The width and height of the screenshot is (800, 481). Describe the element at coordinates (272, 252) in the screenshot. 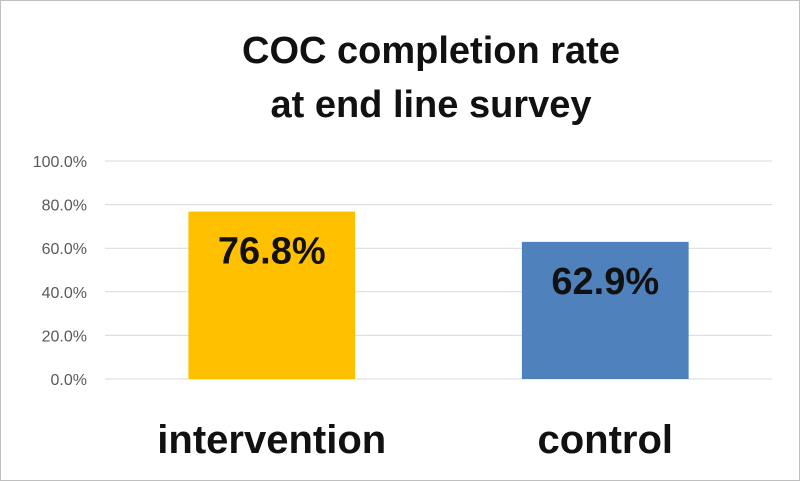

I see `data-label-intervention: 76.8%` at that location.